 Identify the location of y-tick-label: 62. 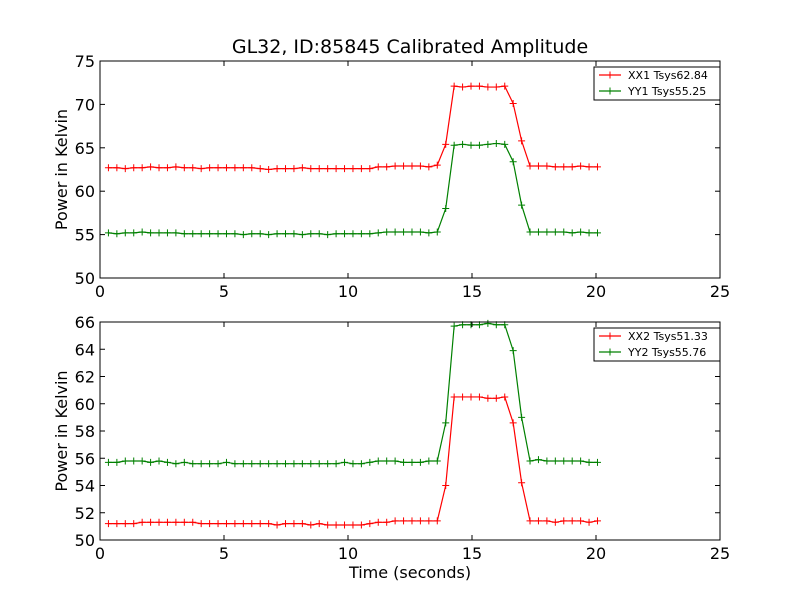
(85, 377).